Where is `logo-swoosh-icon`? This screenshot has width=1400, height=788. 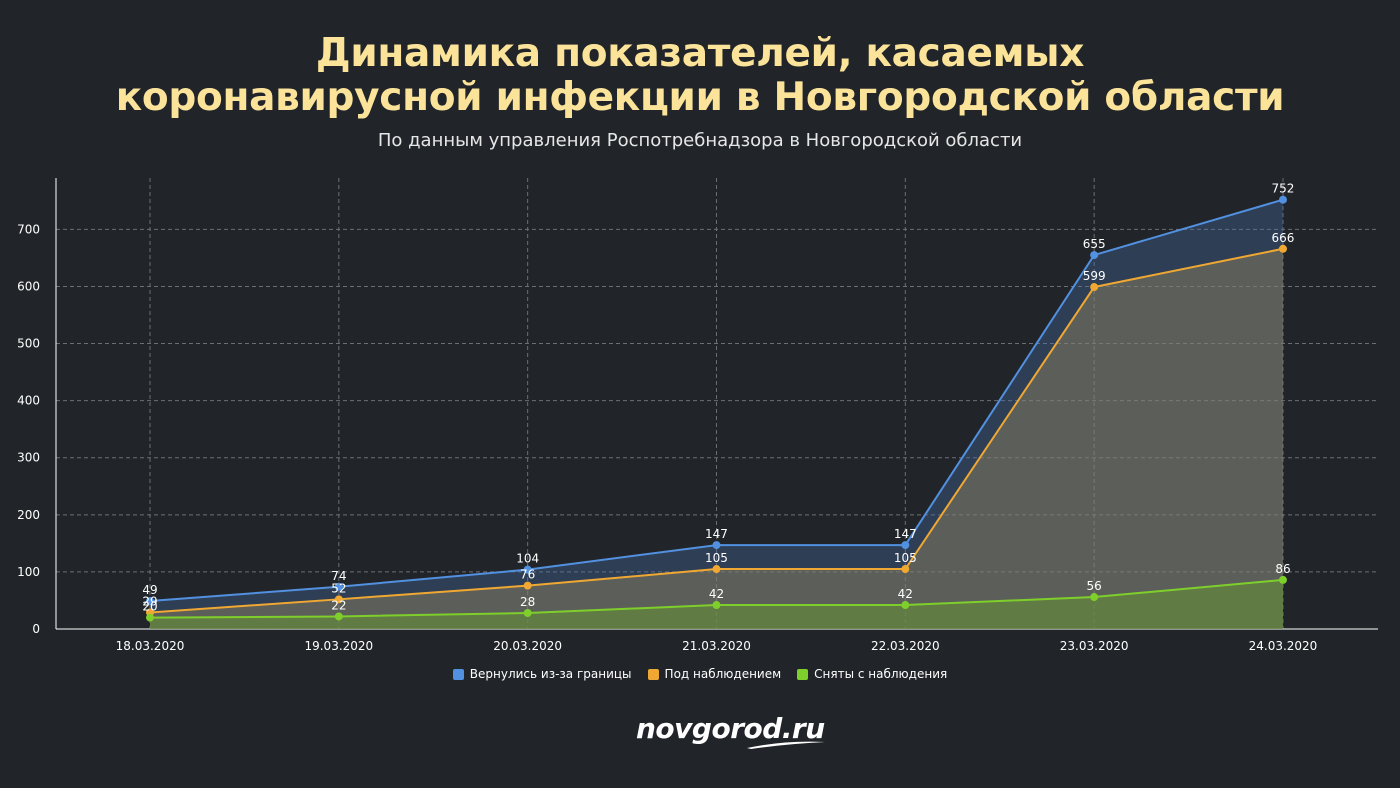
logo-swoosh-icon is located at coordinates (786, 745).